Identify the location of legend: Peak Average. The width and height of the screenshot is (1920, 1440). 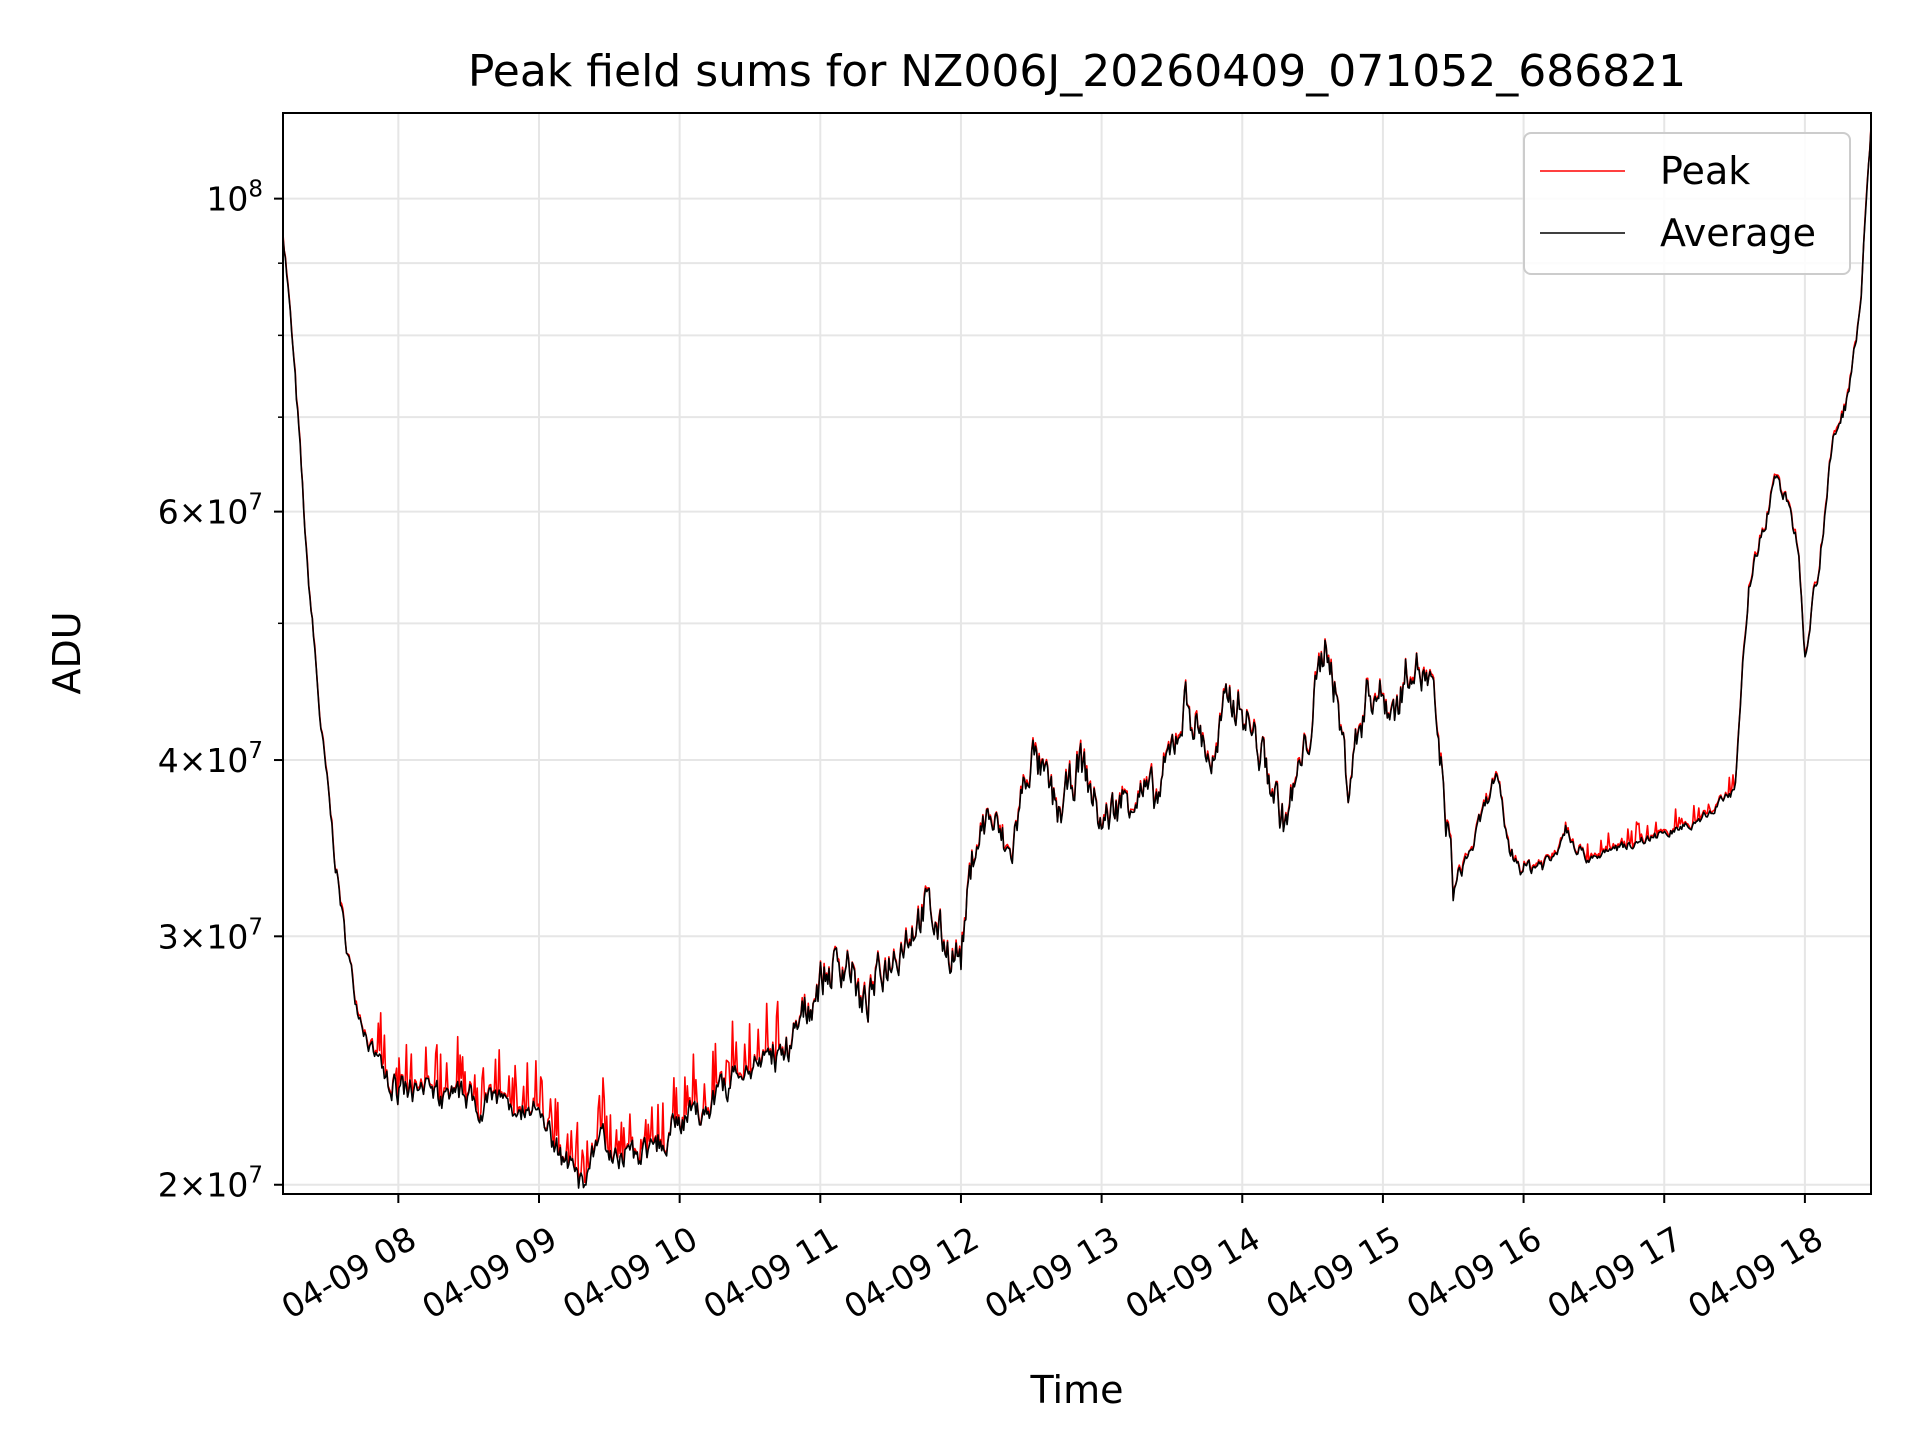
(1687, 203).